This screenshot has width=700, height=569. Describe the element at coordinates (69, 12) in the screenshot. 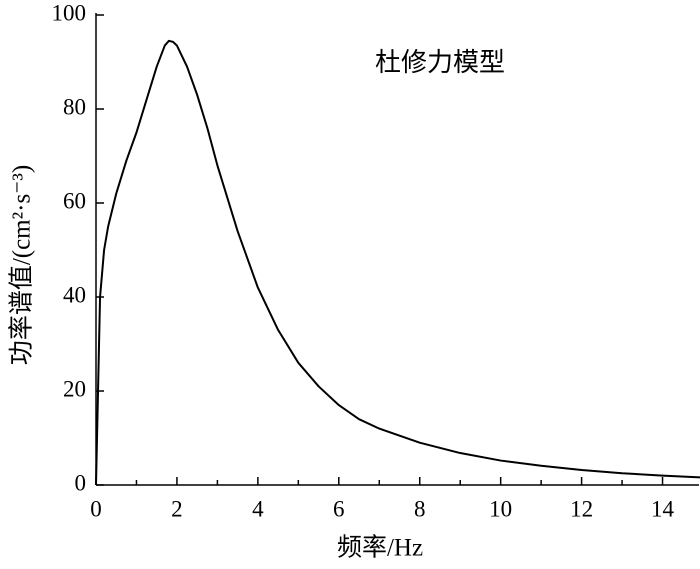

I see `y-tick-label: 100` at that location.